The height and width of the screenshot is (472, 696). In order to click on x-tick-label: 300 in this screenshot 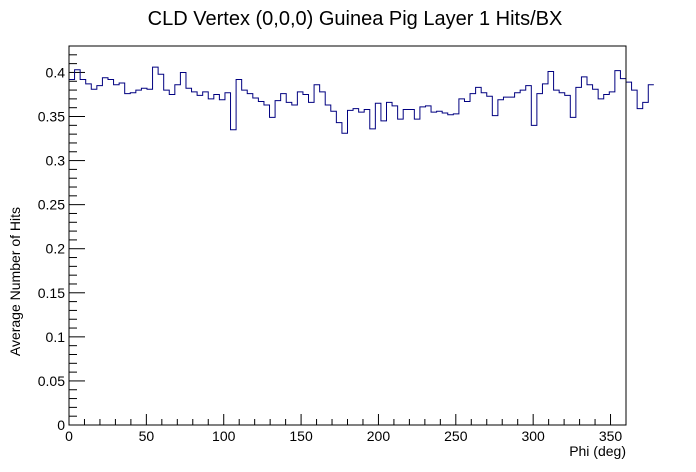, I will do `click(533, 436)`.